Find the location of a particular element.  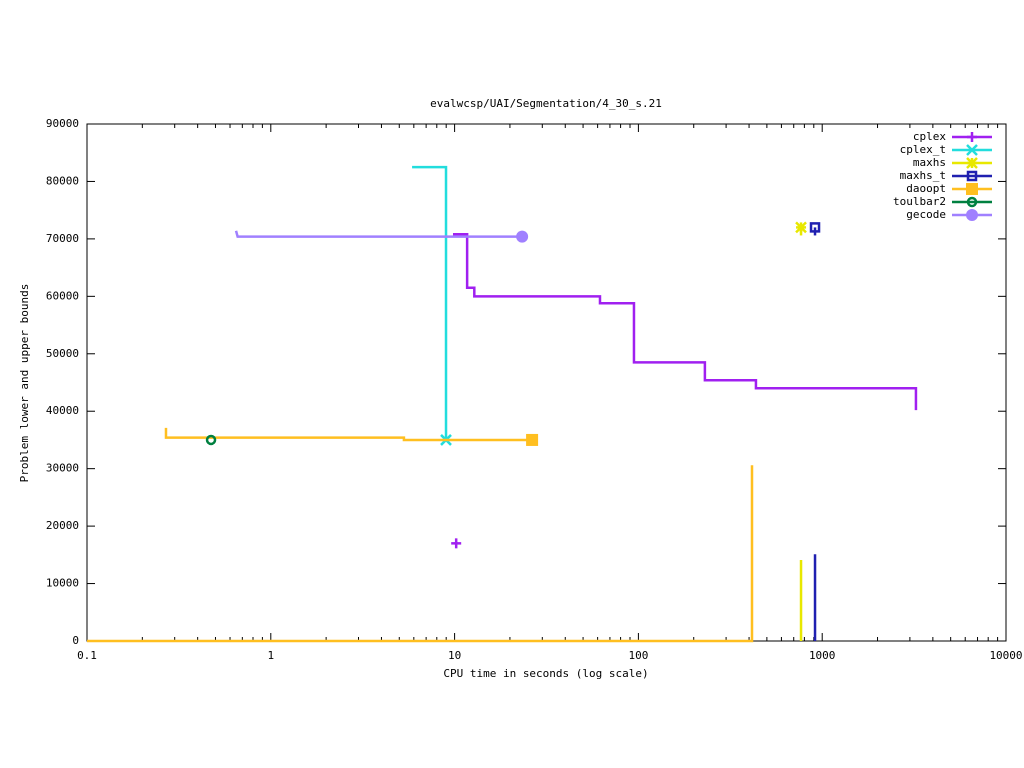

y-axis-label: Problem lower and upper bounds is located at coordinates (24, 383).